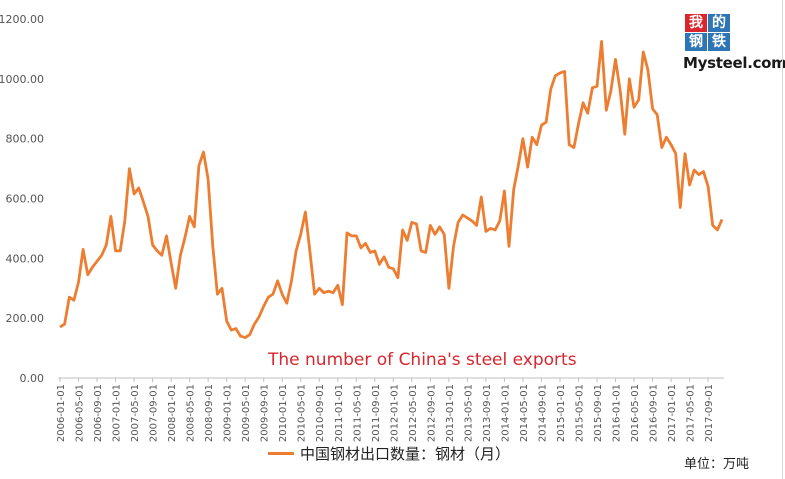 The image size is (785, 479). Describe the element at coordinates (246, 413) in the screenshot. I see `x-tick-label: 2009-05-01` at that location.